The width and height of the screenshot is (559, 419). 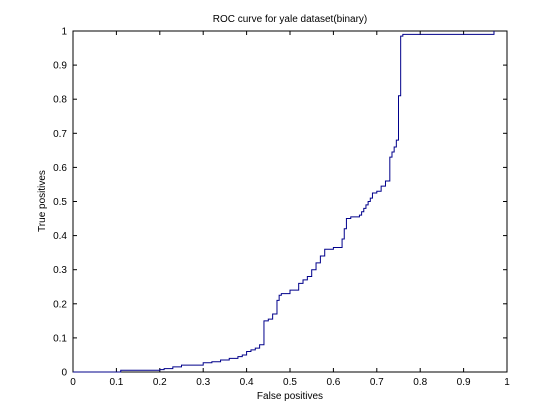 What do you see at coordinates (116, 382) in the screenshot?
I see `x-tick-label: 0.1` at bounding box center [116, 382].